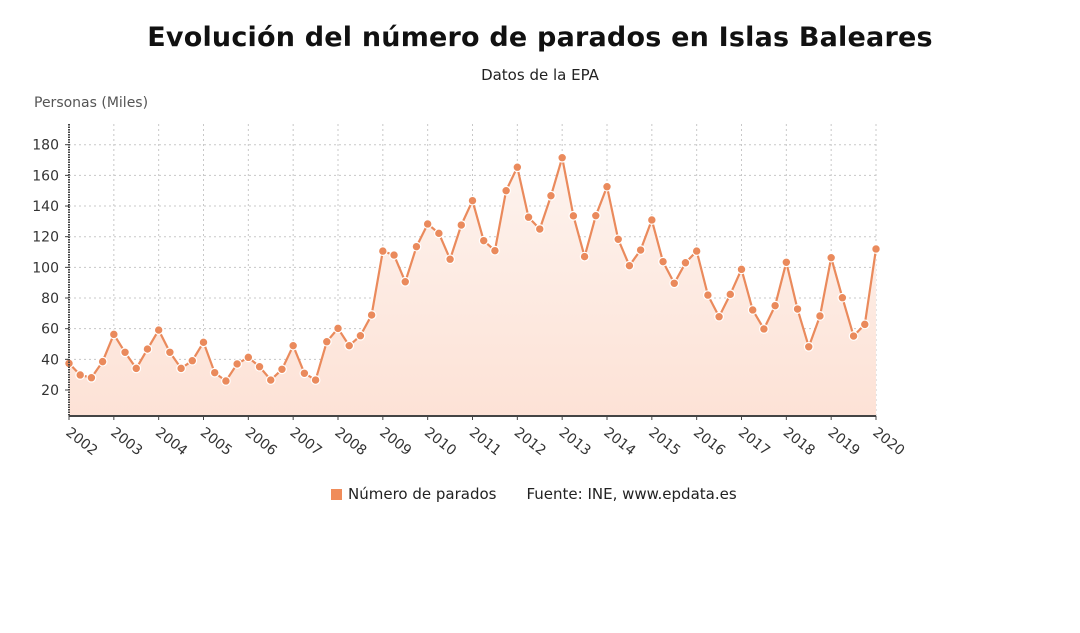 This screenshot has width=1080, height=633. I want to click on x-tick-label: 2002, so click(82, 442).